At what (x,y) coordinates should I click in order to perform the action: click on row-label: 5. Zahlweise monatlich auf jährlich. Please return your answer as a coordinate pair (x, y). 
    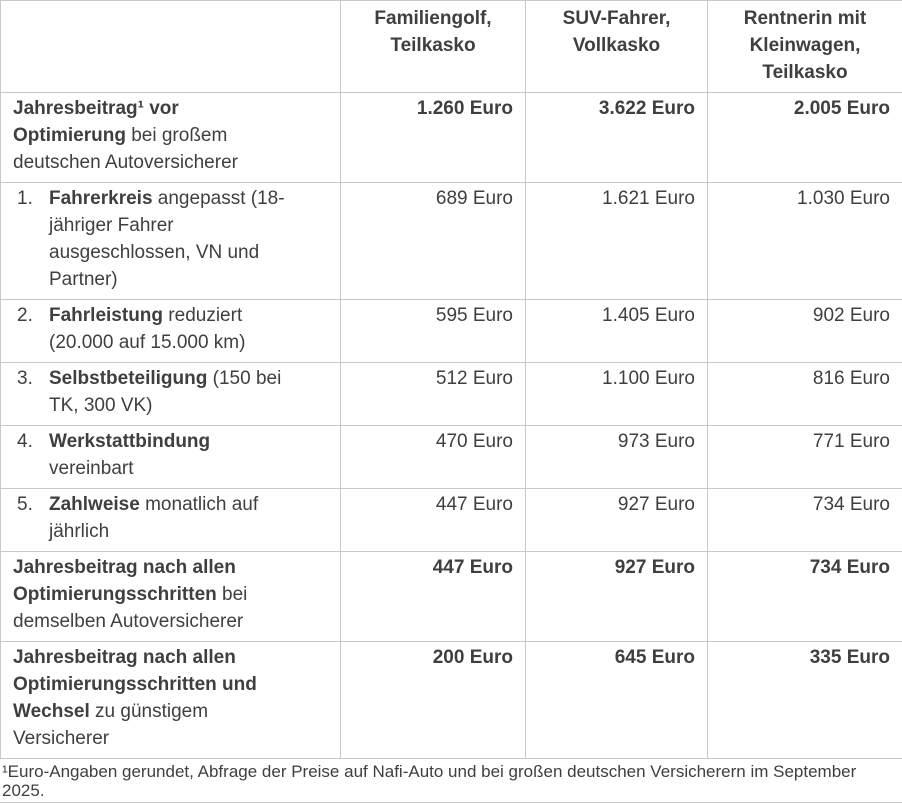
    Looking at the image, I should click on (171, 520).